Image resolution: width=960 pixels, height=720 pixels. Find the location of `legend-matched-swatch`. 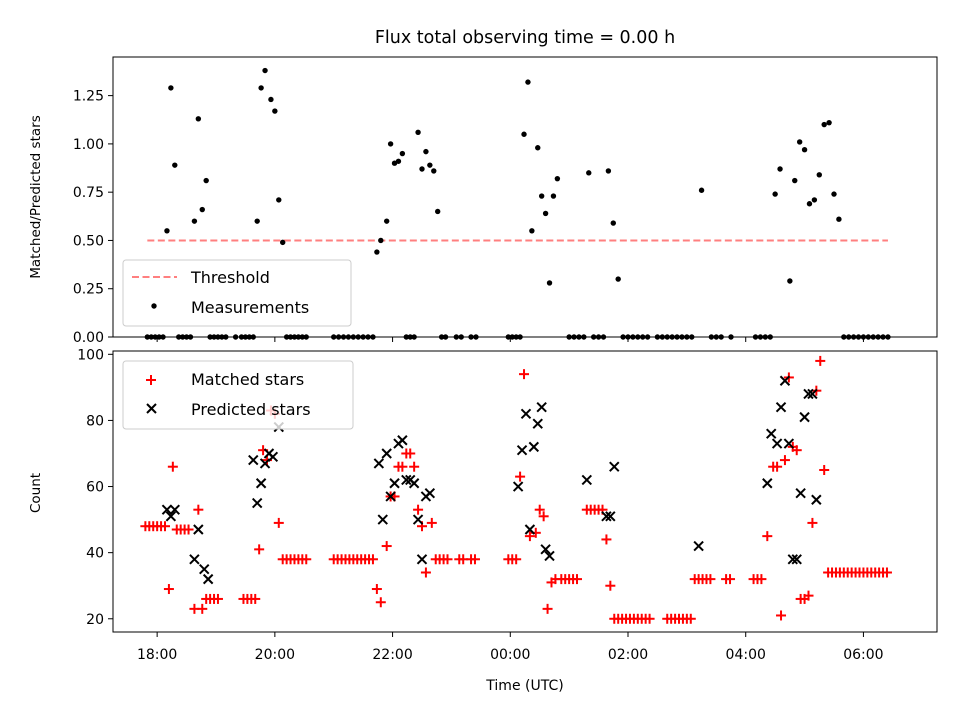

legend-matched-swatch is located at coordinates (151, 380).